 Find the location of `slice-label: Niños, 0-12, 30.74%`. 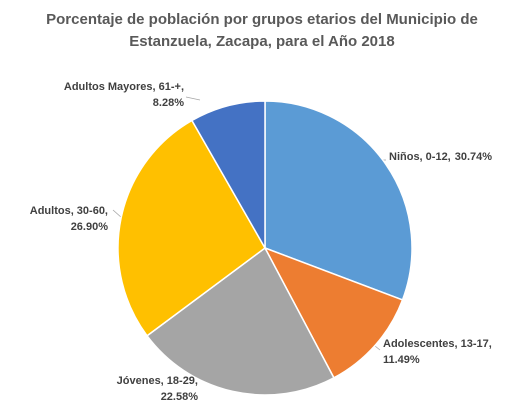

slice-label: Niños, 0-12, 30.74% is located at coordinates (440, 157).